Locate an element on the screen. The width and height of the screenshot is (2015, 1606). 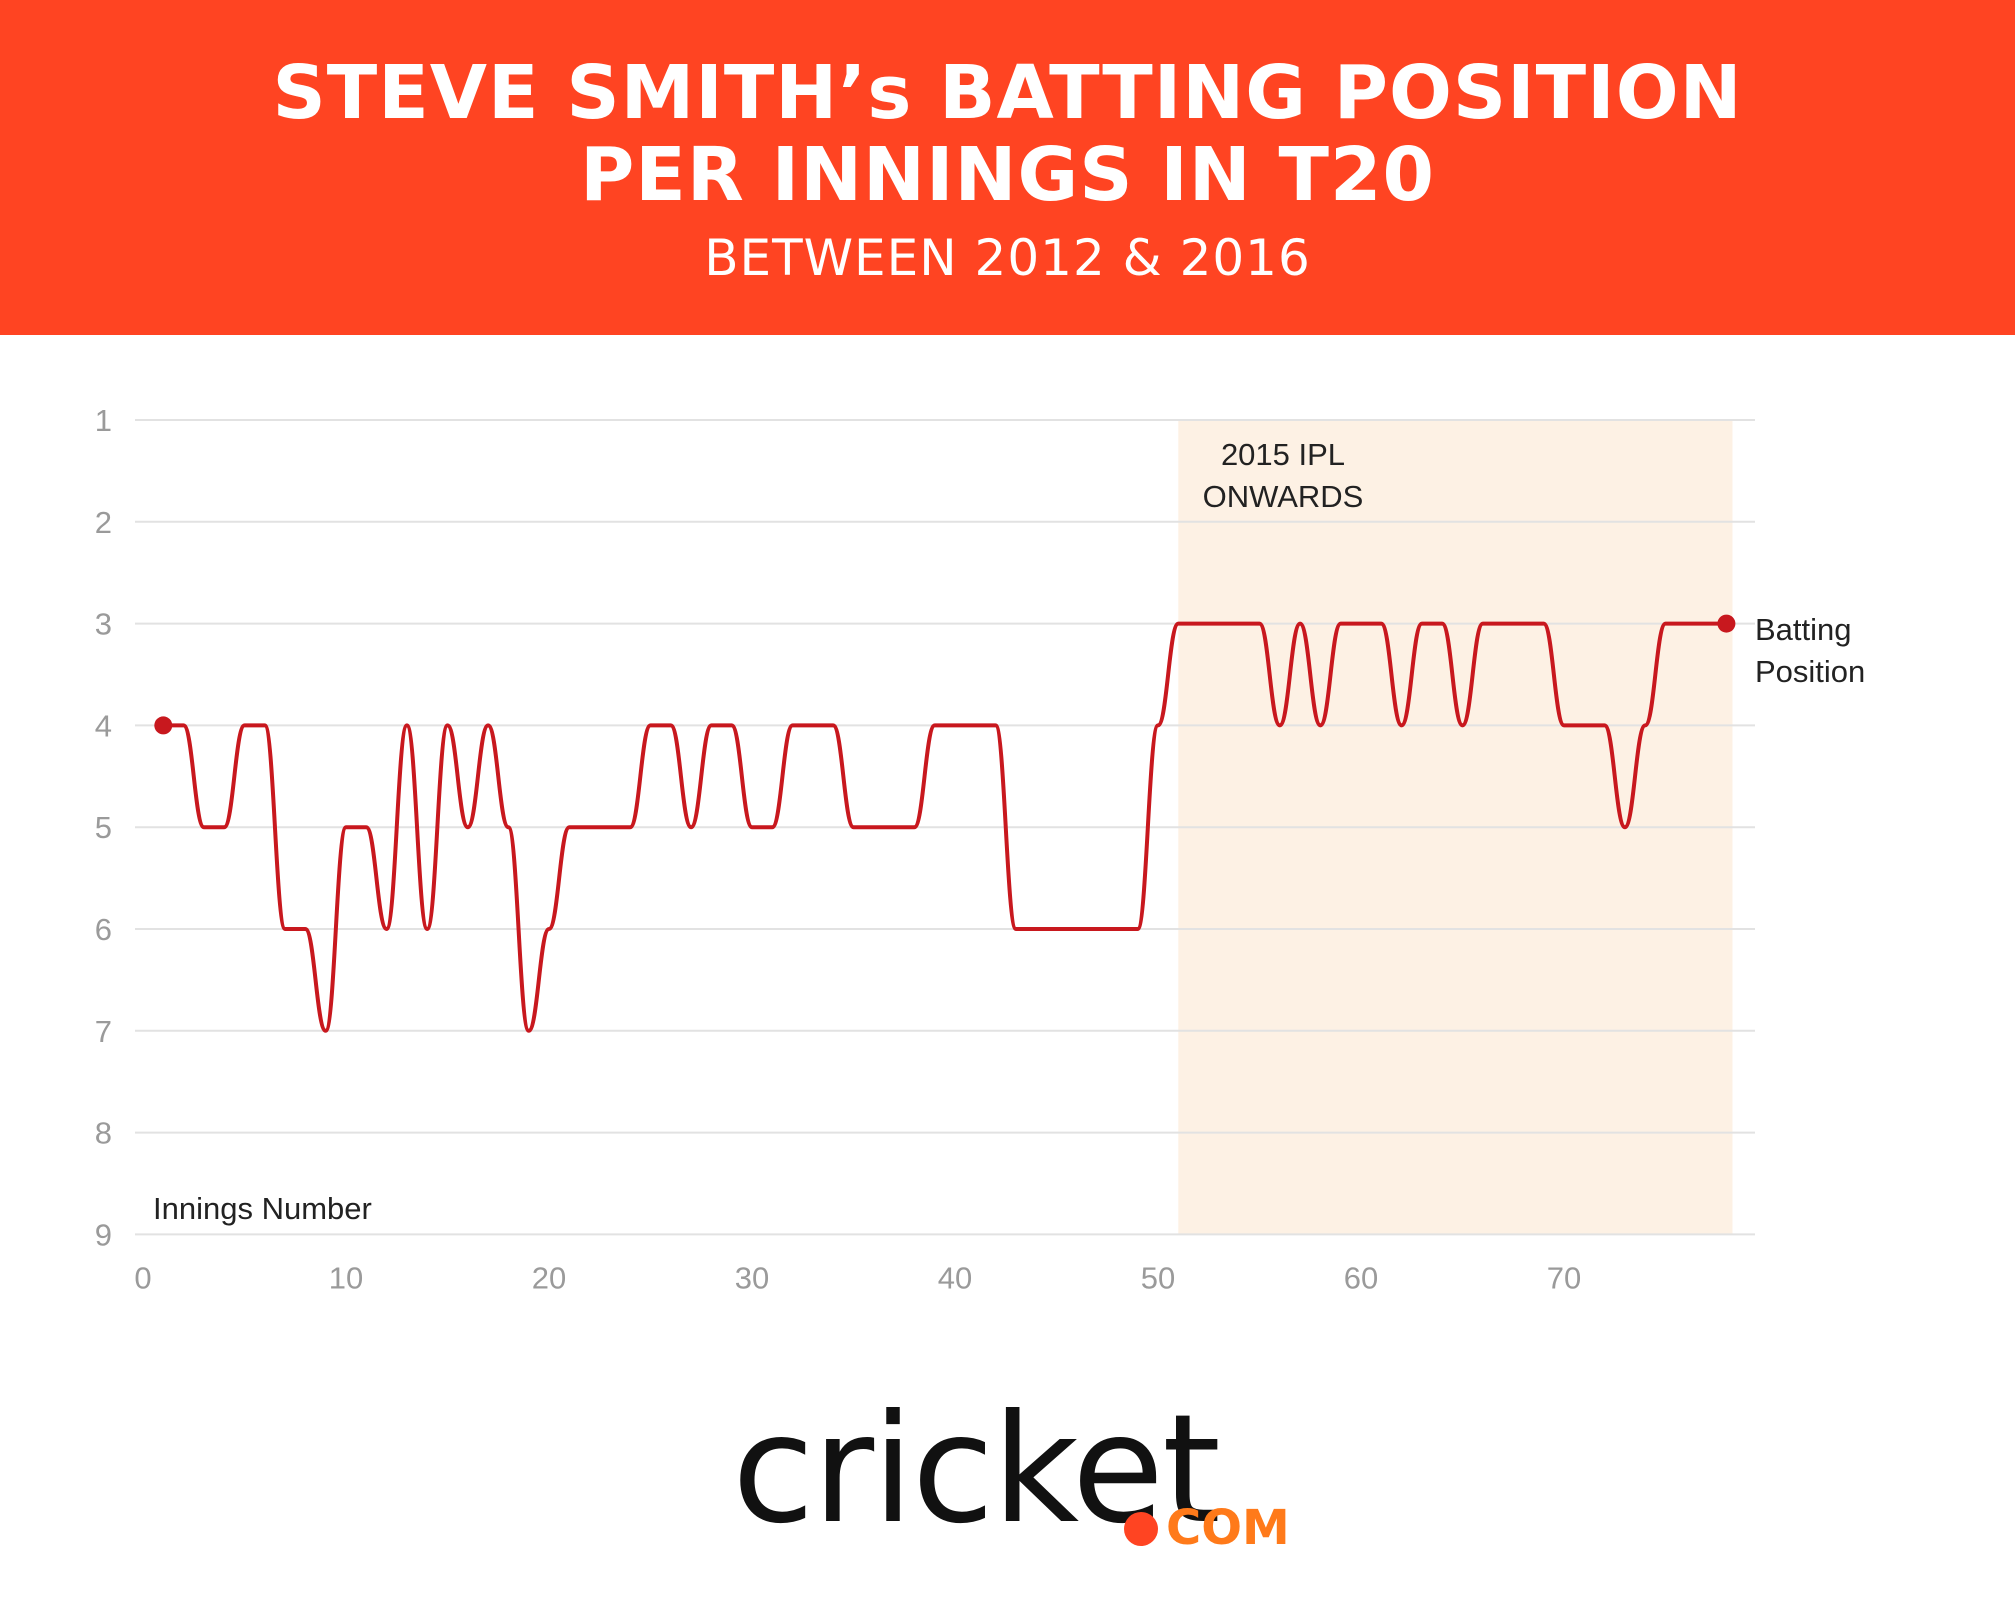
y-tick-label-8: 8 is located at coordinates (103, 1133).